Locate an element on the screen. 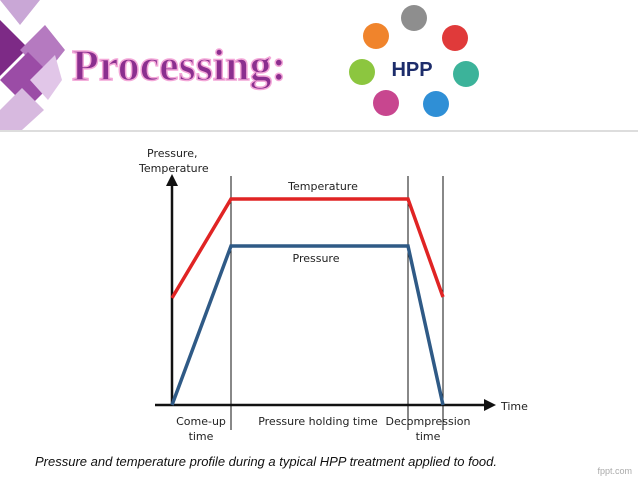  phase-label: Pressure holding time is located at coordinates (318, 421).